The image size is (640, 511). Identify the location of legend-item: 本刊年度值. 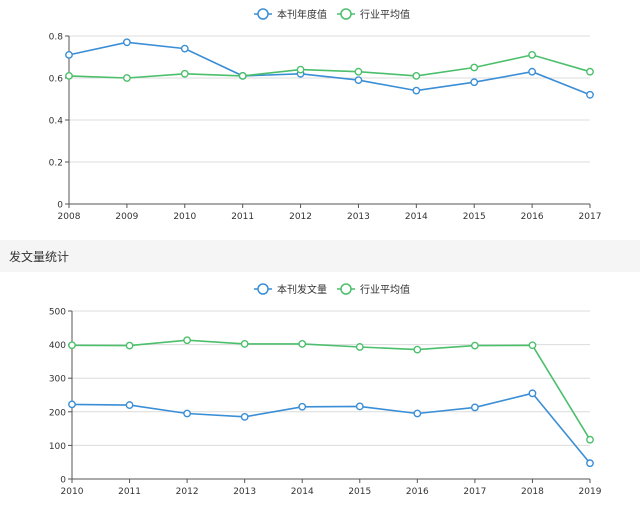
(290, 14).